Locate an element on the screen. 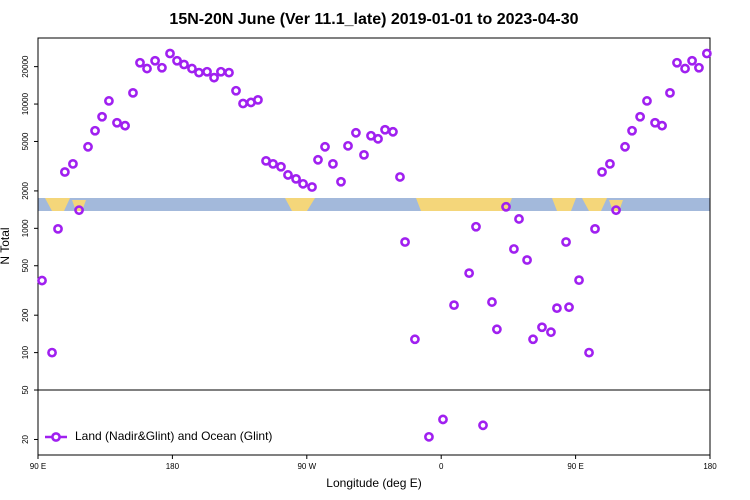  x-tick-label: 0 is located at coordinates (441, 466).